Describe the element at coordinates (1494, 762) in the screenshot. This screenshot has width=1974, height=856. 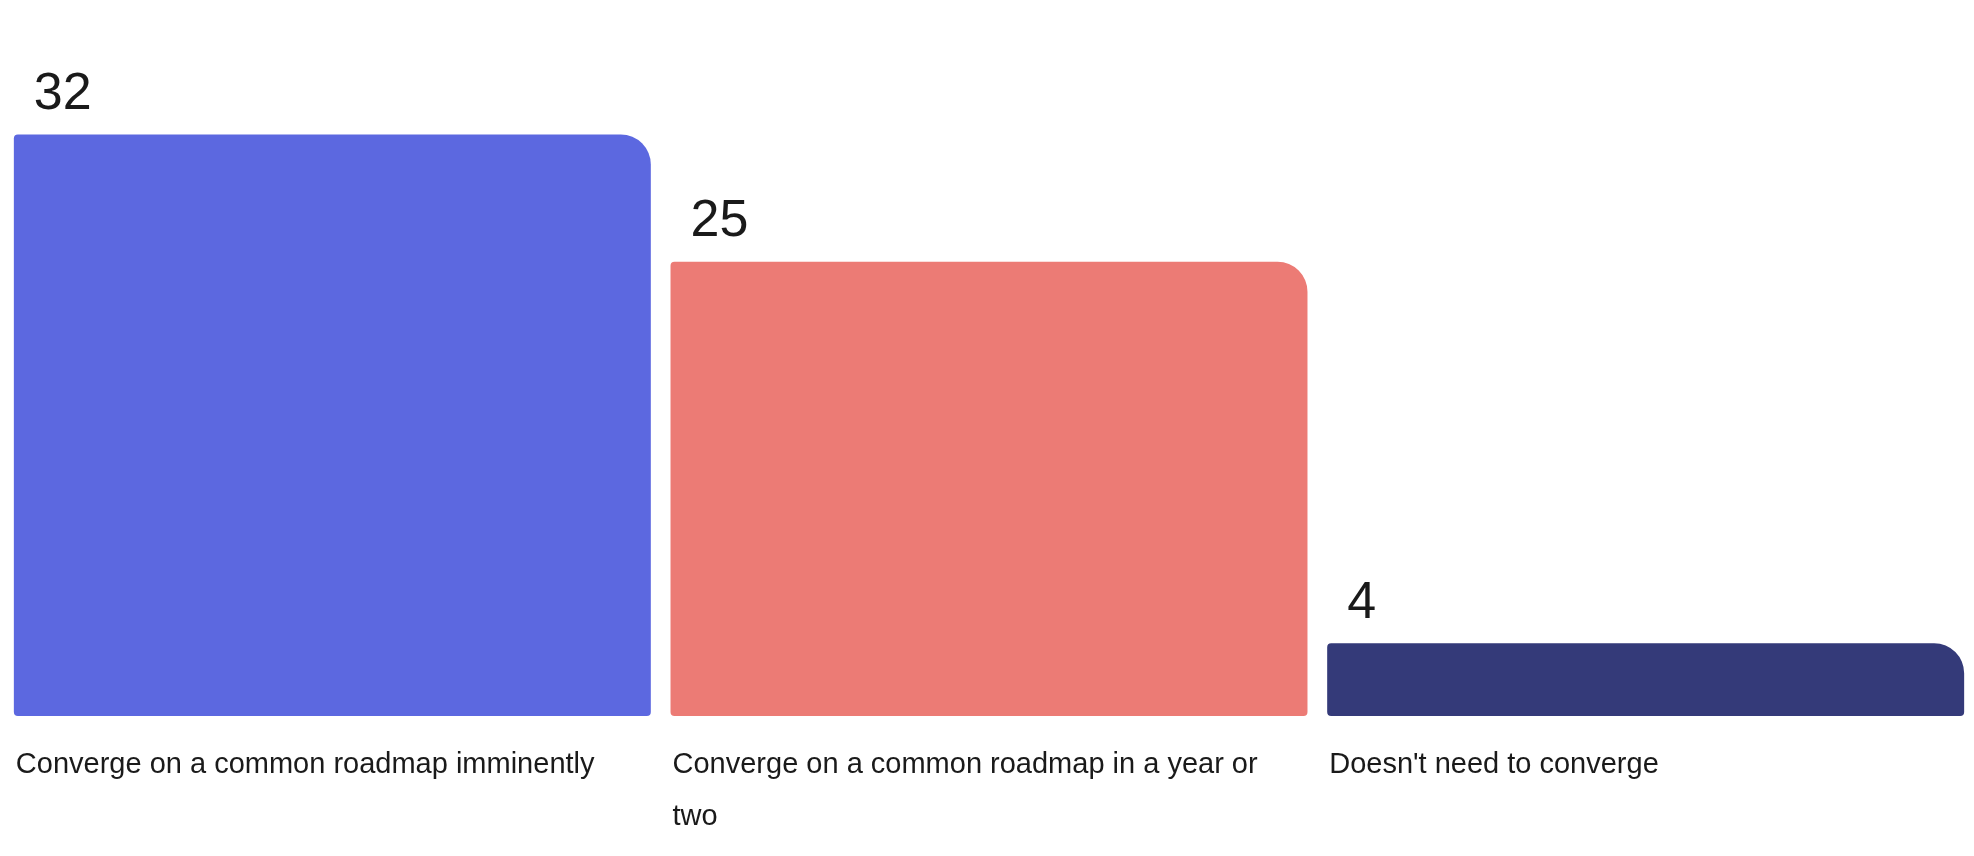
I see `x-tick-label: Doesn't need to converge` at that location.